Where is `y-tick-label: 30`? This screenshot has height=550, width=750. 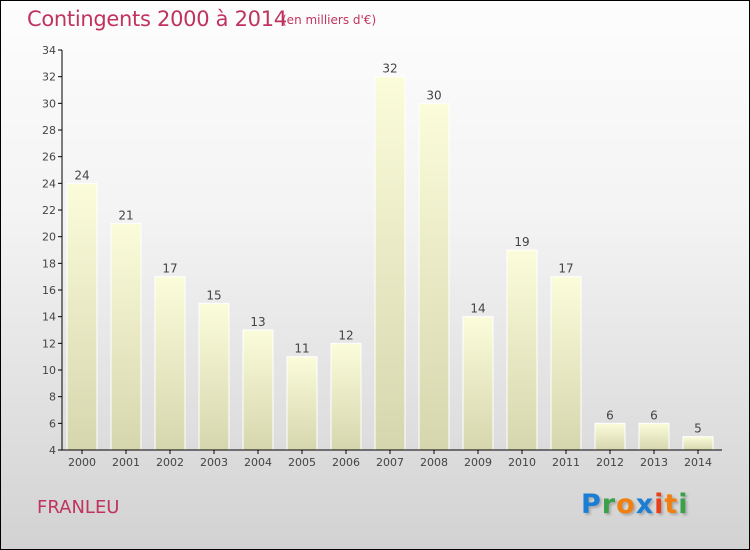
y-tick-label: 30 is located at coordinates (49, 103).